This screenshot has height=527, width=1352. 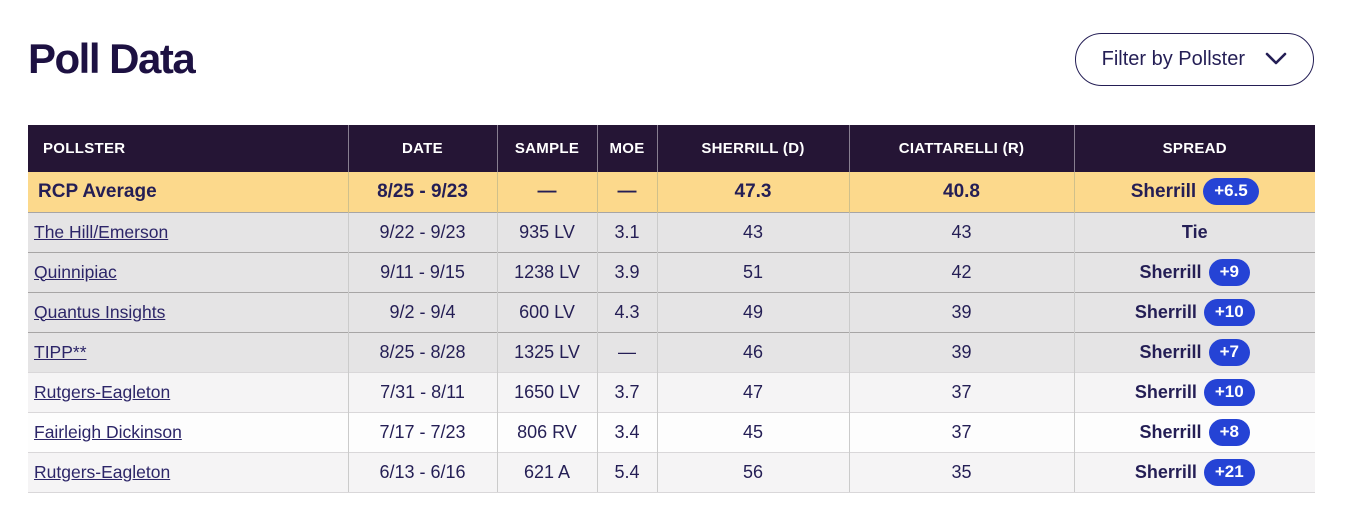 I want to click on pollster-link: Quinnipiac, so click(x=75, y=271).